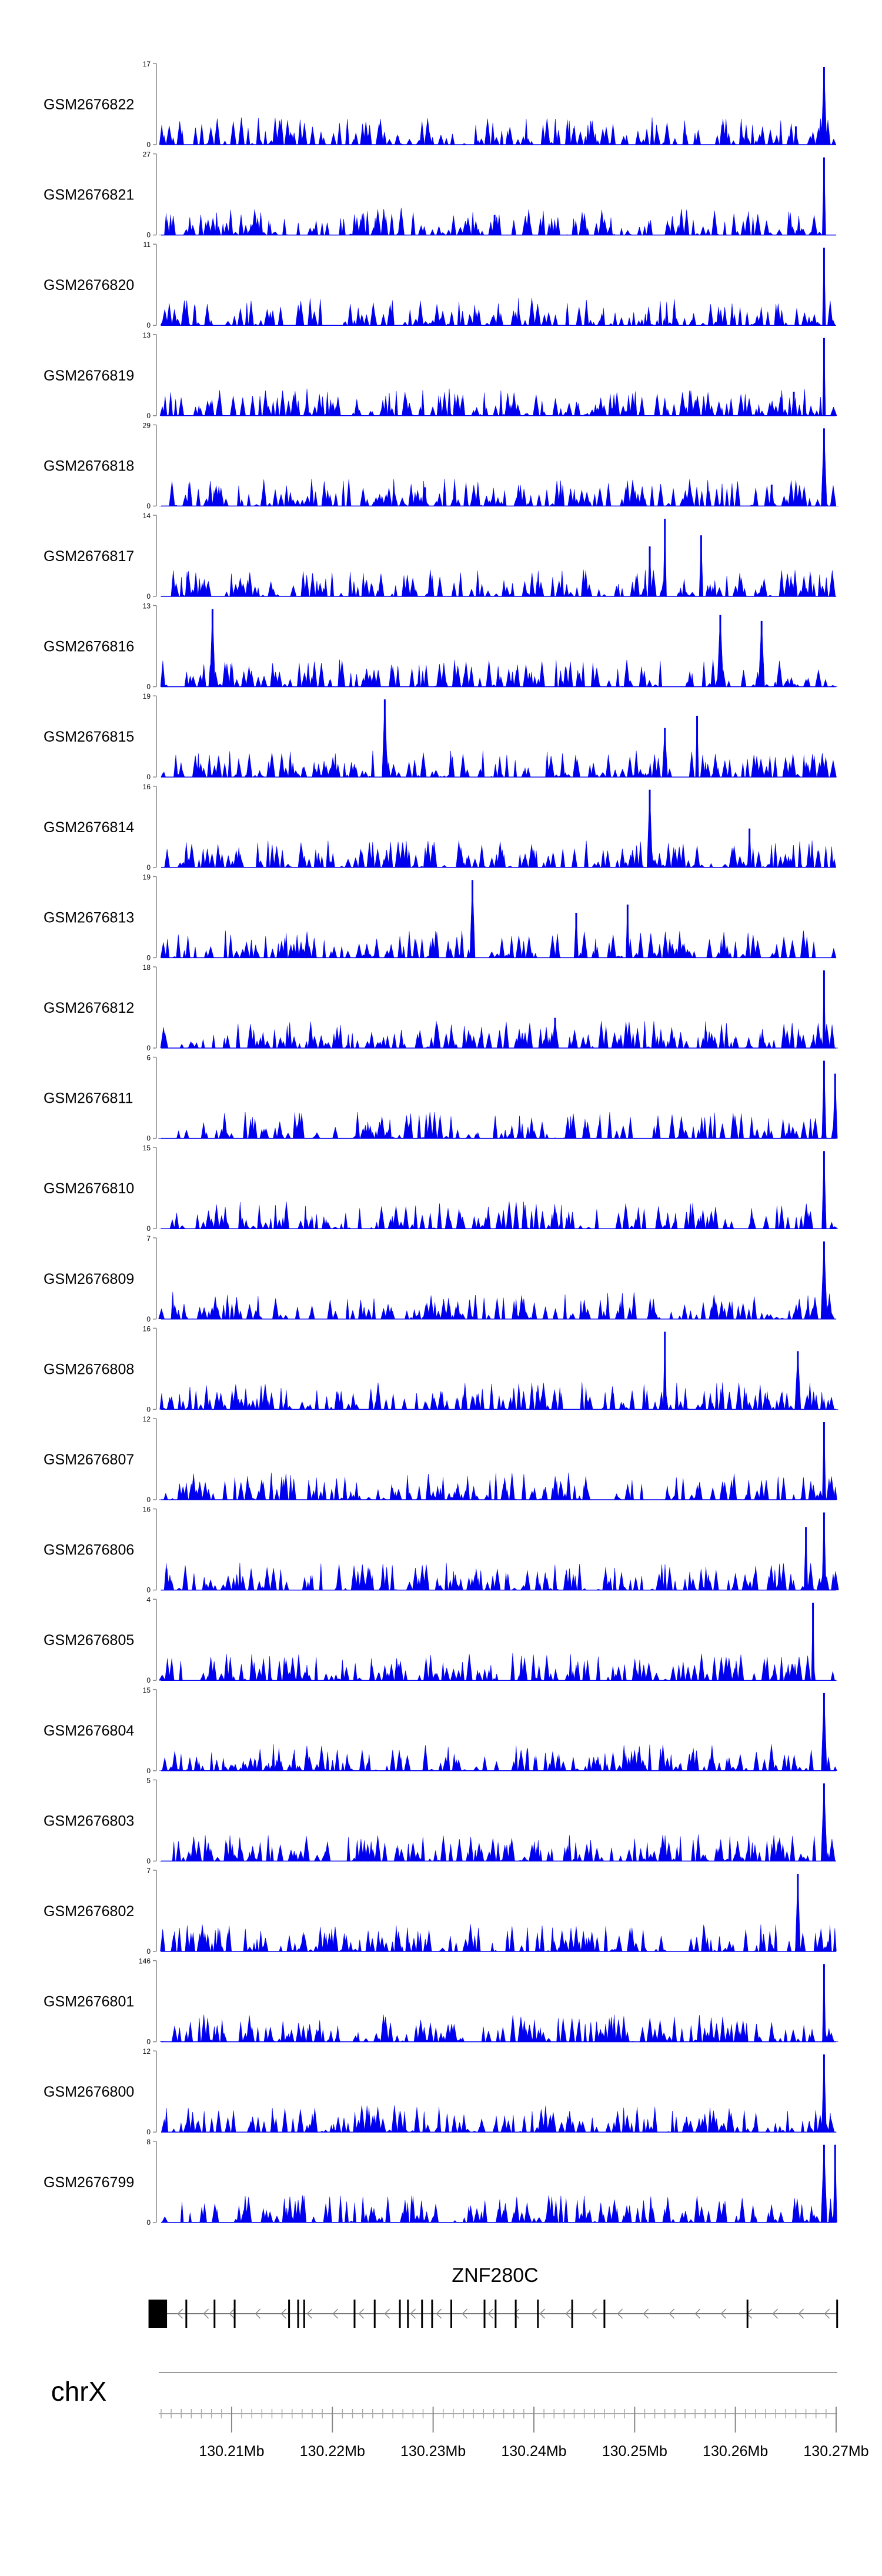 This screenshot has width=882, height=2576. Describe the element at coordinates (89, 195) in the screenshot. I see `track-label: GSM2676821` at that location.